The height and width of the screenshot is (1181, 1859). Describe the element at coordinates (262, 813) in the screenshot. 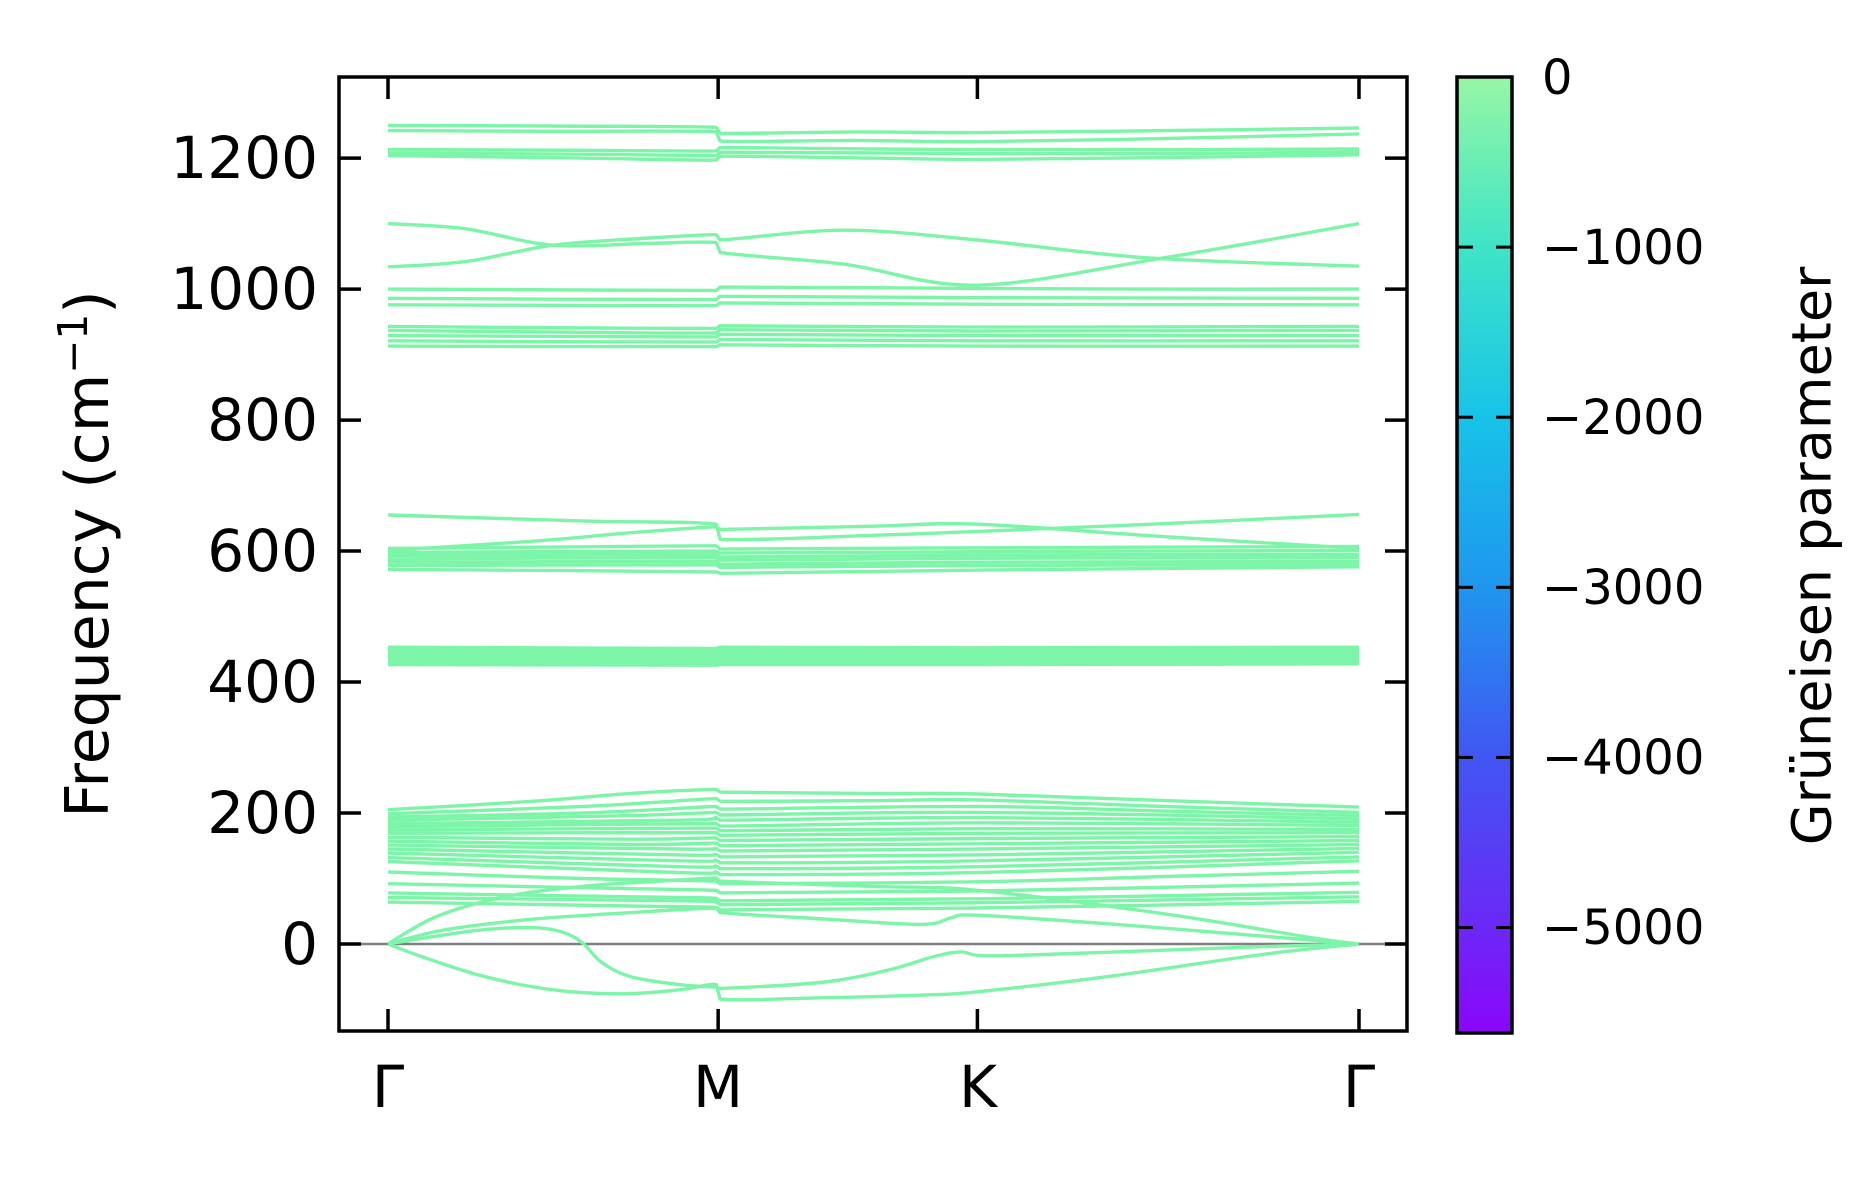

I see `y-tick-label: 200` at that location.